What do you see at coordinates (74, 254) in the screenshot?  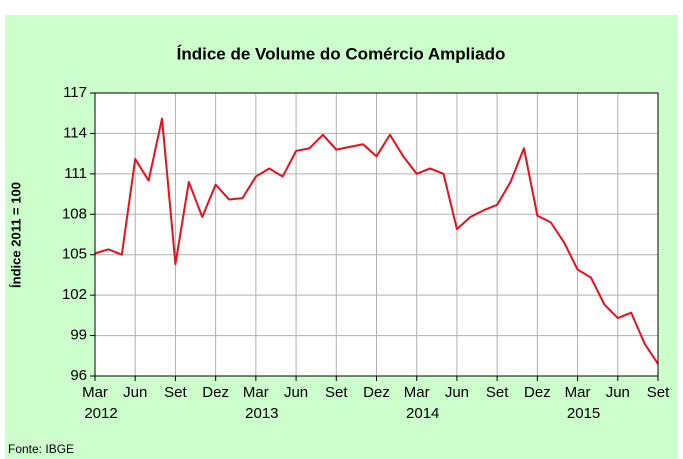 I see `y-tick-label: 105` at bounding box center [74, 254].